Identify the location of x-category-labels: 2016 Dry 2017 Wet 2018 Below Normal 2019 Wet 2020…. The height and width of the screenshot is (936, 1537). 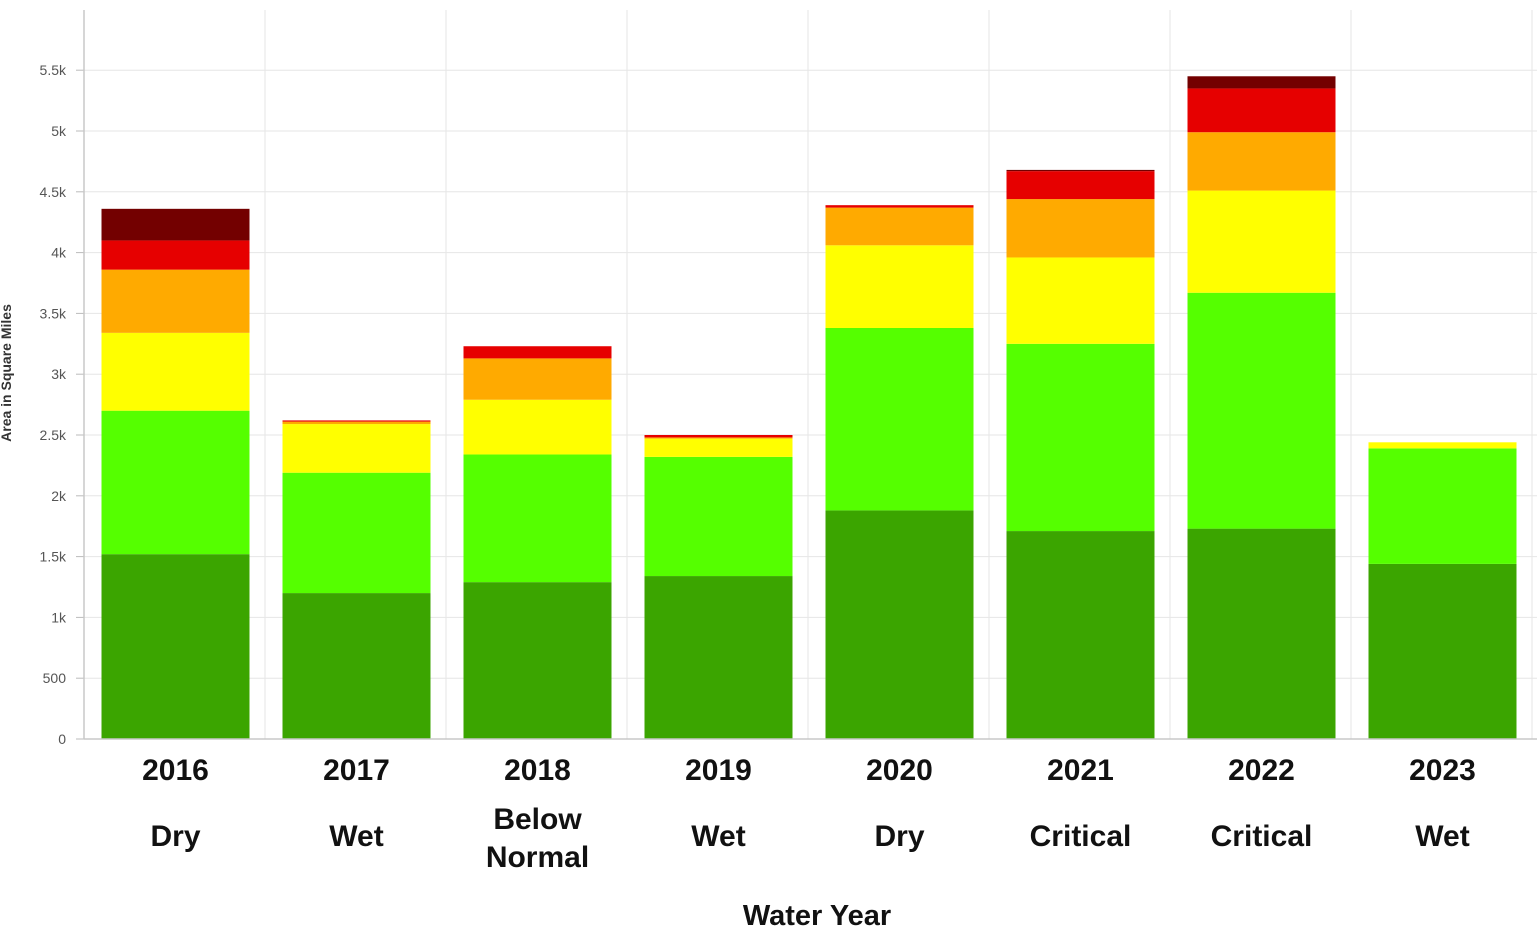
(809, 814).